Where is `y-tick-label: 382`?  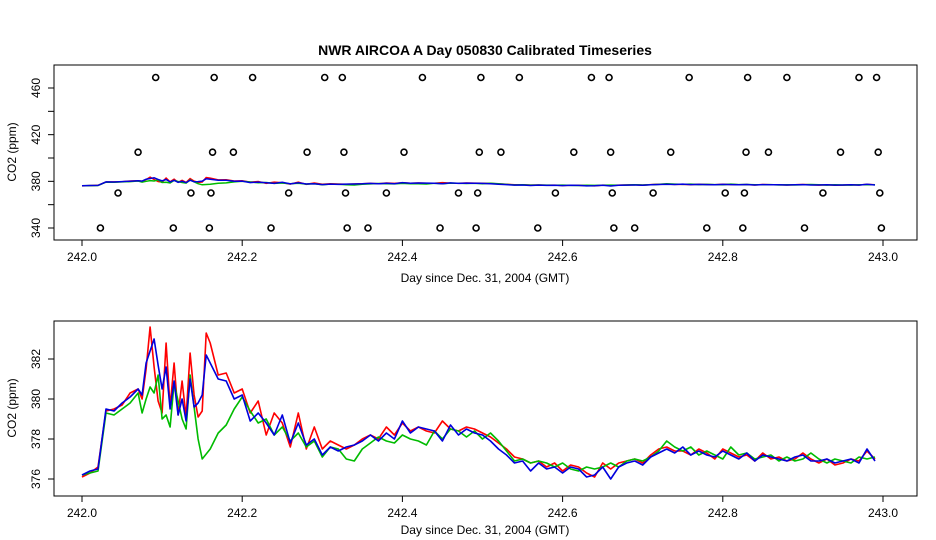 y-tick-label: 382 is located at coordinates (36, 359).